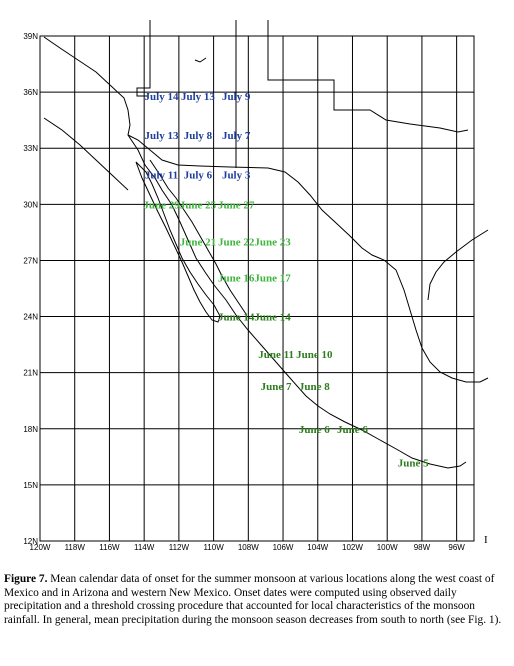 The image size is (514, 666). Describe the element at coordinates (272, 278) in the screenshot. I see `onset-label-june-north: June 17` at that location.